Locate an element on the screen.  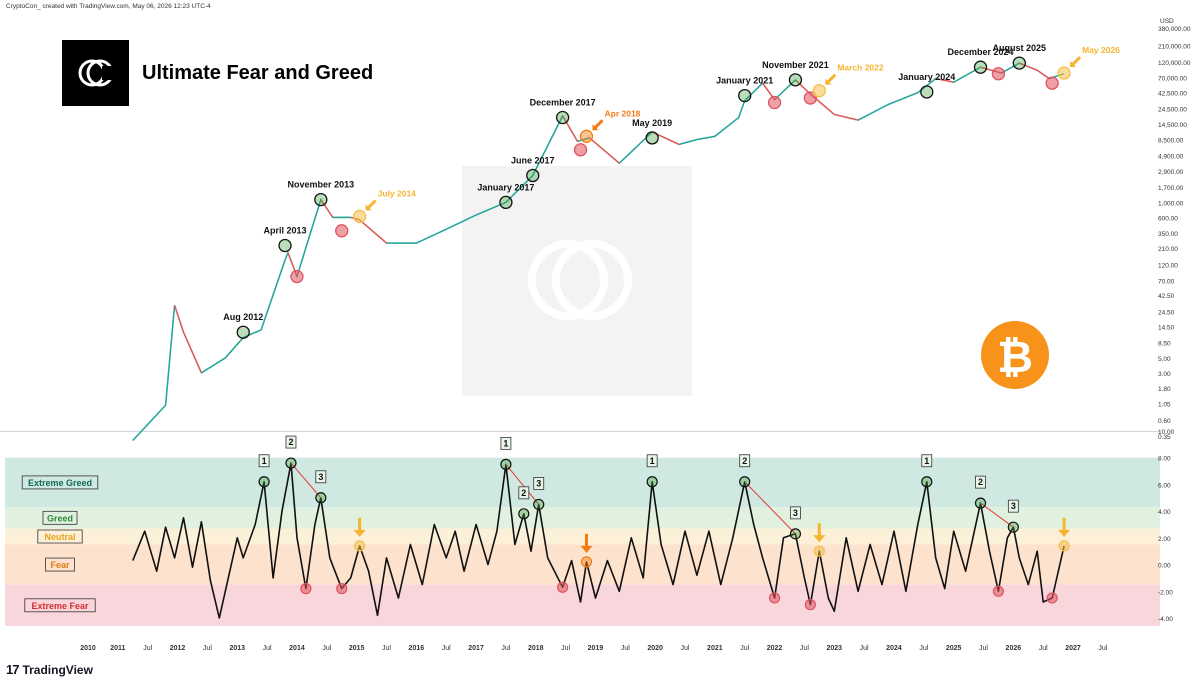
price-tick-label: 5.00 is located at coordinates (1164, 359).